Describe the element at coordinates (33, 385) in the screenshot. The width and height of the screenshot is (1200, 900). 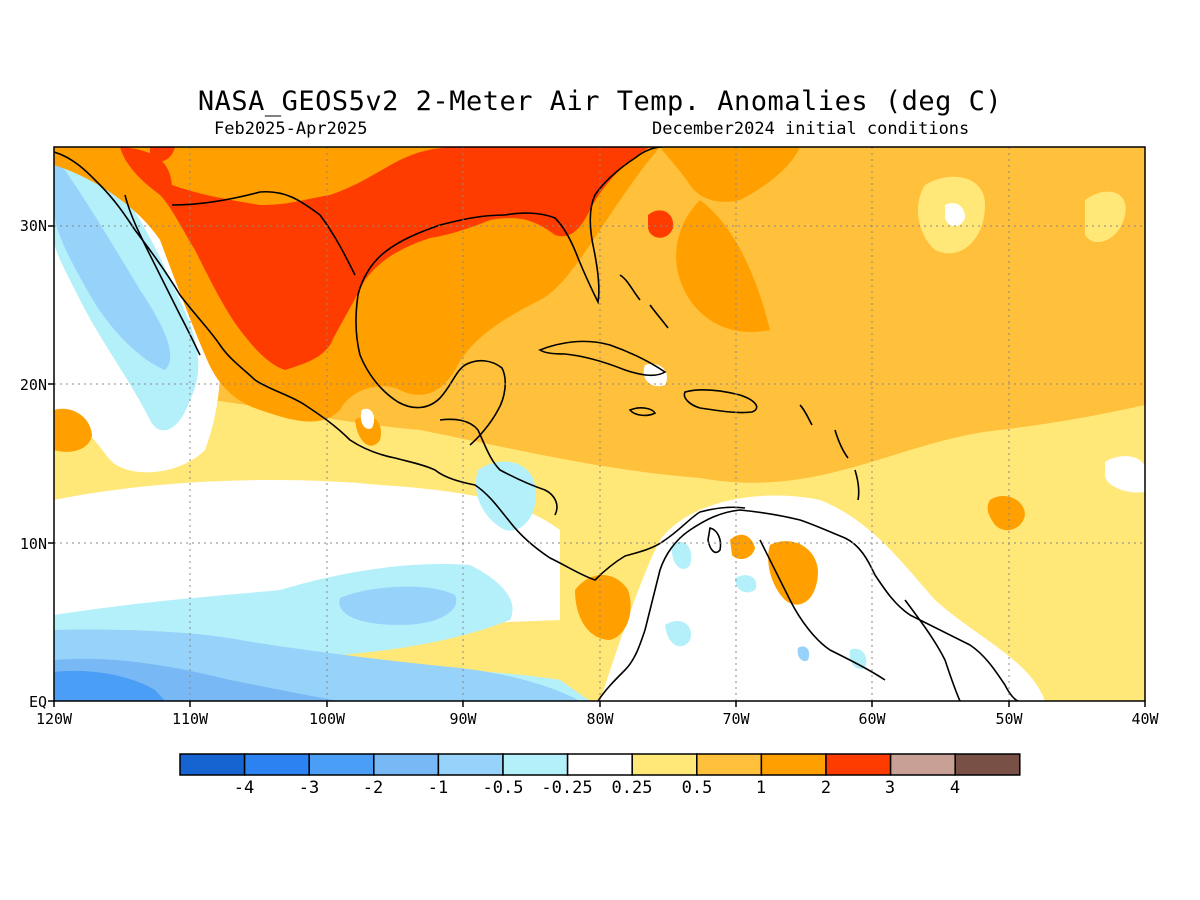
I see `lat-label: 20N` at that location.